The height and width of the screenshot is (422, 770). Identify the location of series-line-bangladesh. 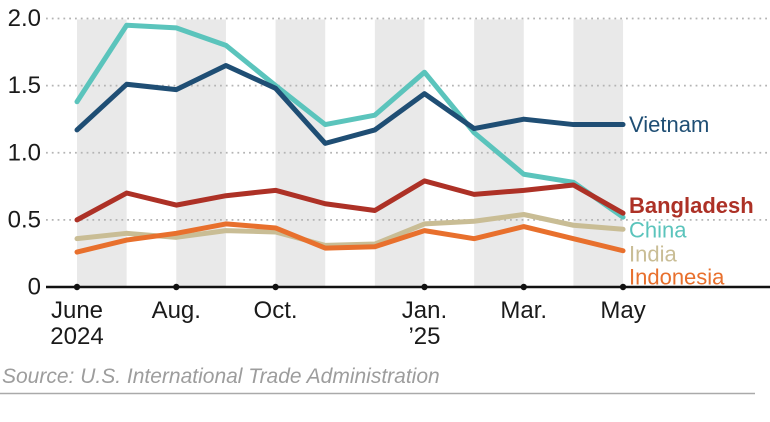
(350, 200).